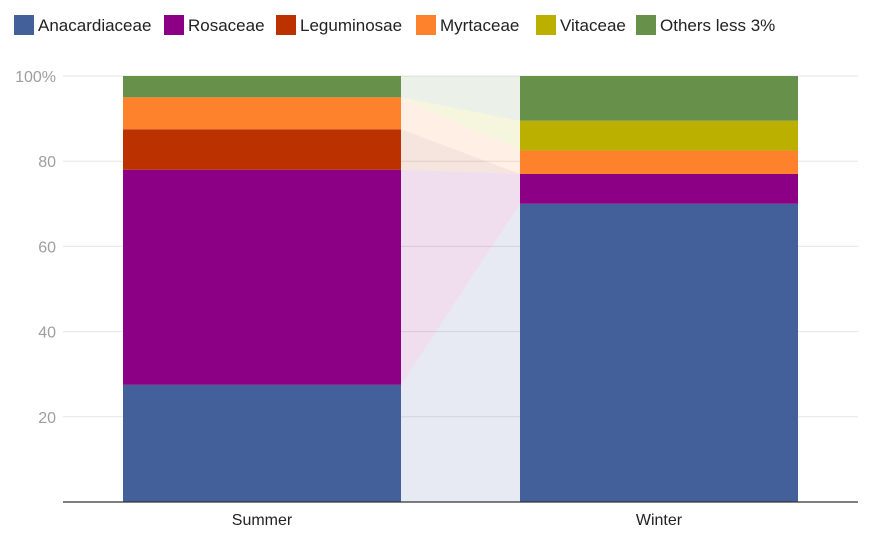 The height and width of the screenshot is (539, 872). Describe the element at coordinates (460, 151) in the screenshot. I see `ribbon-leguminosae` at that location.